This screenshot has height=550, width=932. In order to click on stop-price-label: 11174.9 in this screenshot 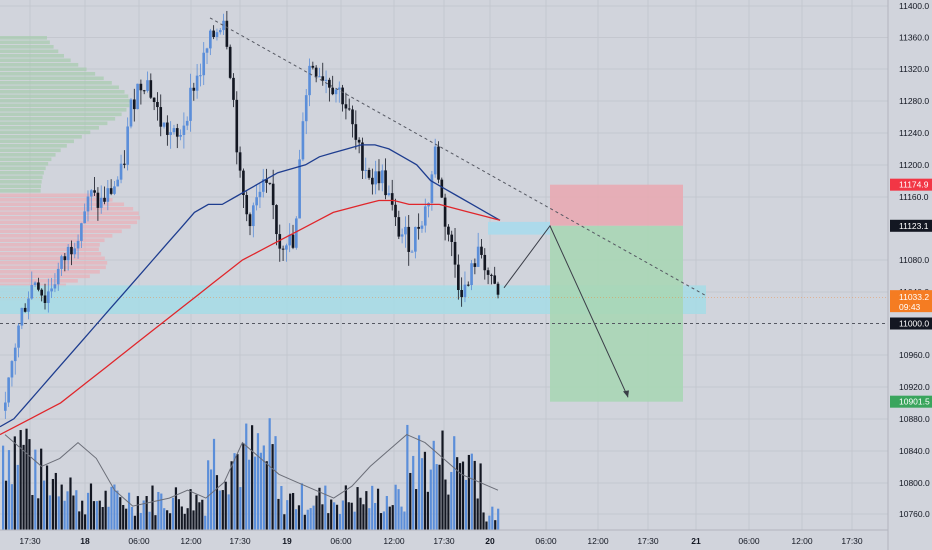, I will do `click(914, 185)`.